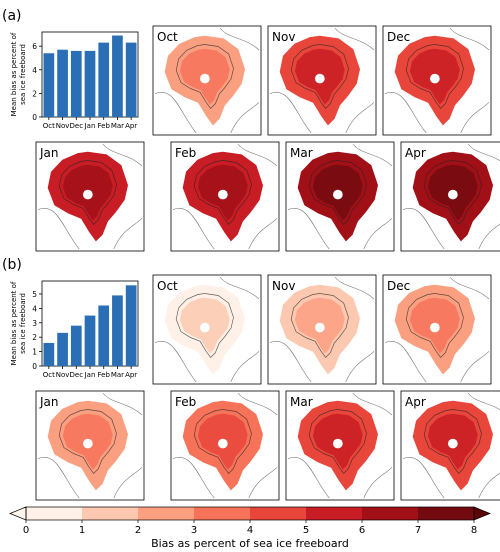  What do you see at coordinates (23, 323) in the screenshot?
I see `y-axis-label-line2: sea ice freeboard` at bounding box center [23, 323].